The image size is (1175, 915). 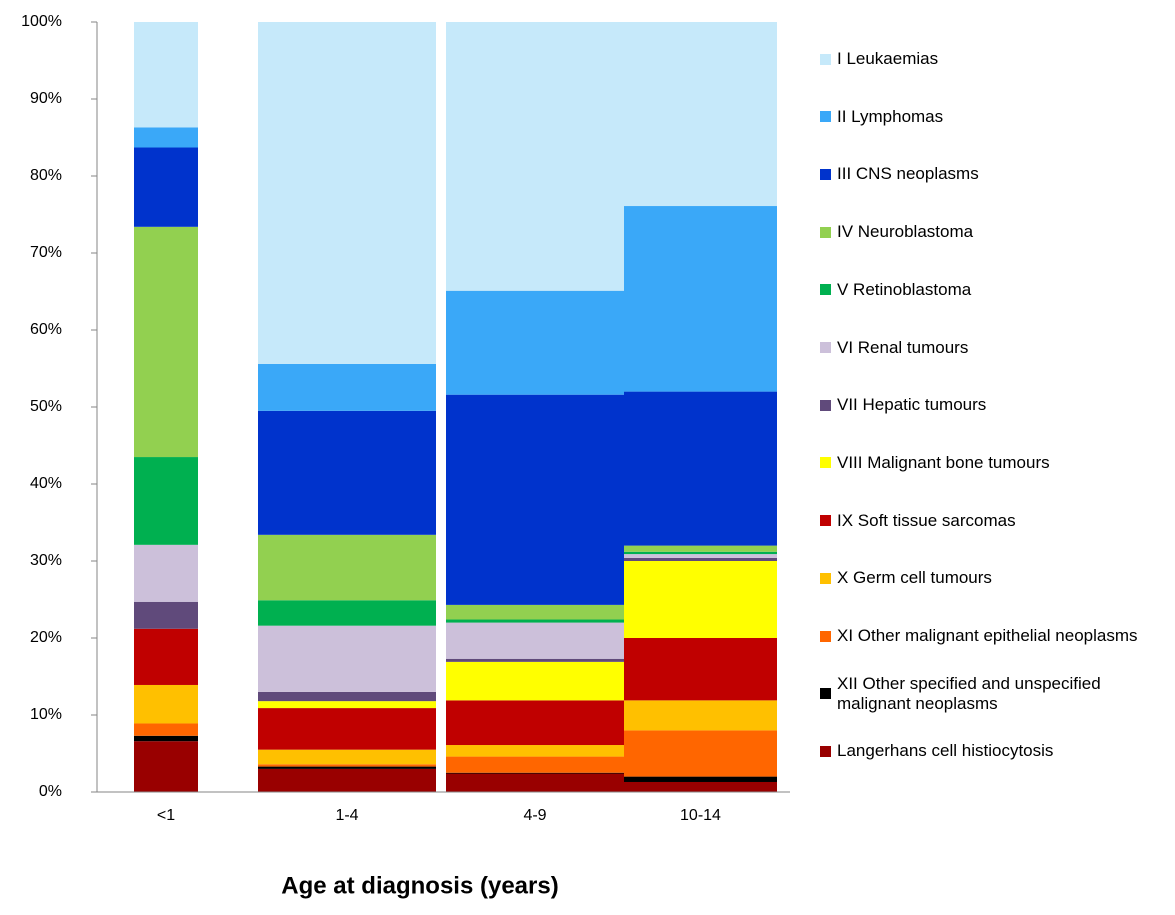 I want to click on y-tick-label: 30%, so click(x=46, y=560).